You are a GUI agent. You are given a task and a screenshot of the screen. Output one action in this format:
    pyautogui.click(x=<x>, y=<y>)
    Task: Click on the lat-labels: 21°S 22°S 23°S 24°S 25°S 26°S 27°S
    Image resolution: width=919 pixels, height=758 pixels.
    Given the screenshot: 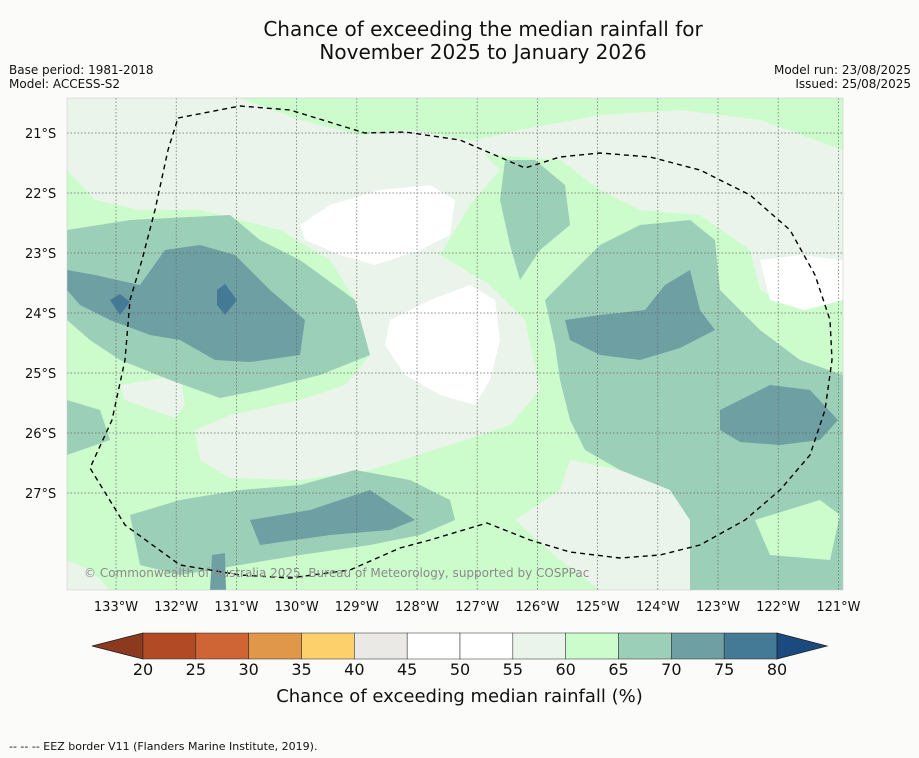 What is the action you would take?
    pyautogui.click(x=40, y=314)
    